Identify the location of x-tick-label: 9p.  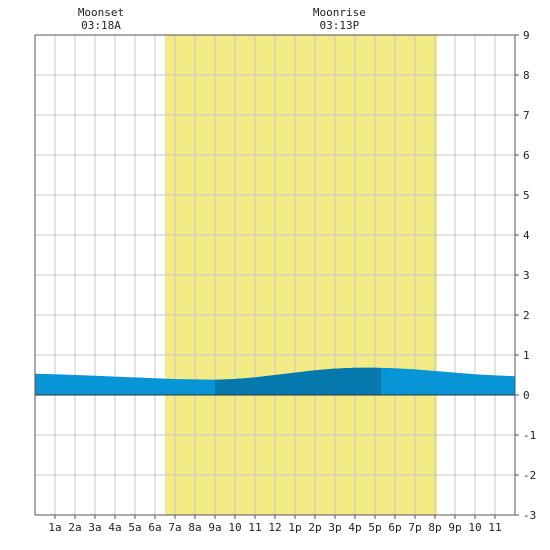
(454, 527).